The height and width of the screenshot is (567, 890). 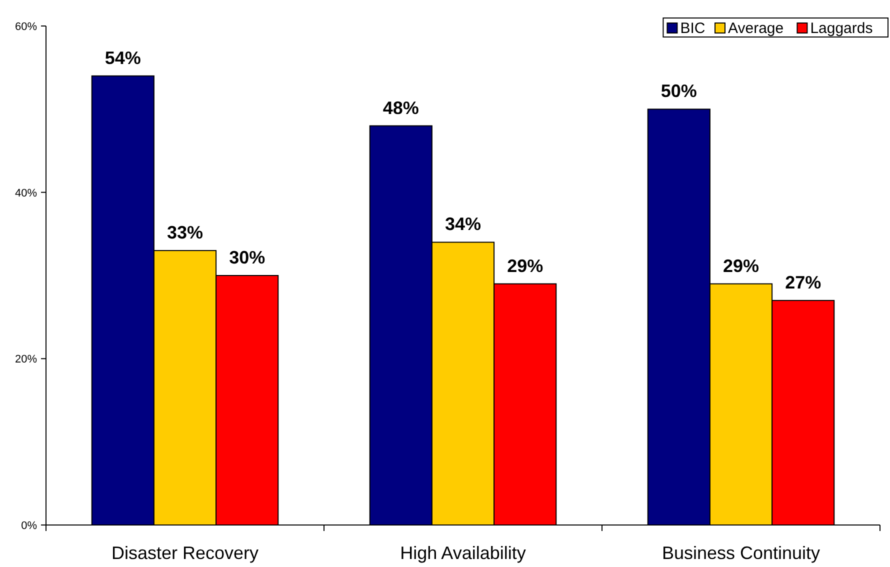 I want to click on data-label: 27%, so click(x=803, y=282).